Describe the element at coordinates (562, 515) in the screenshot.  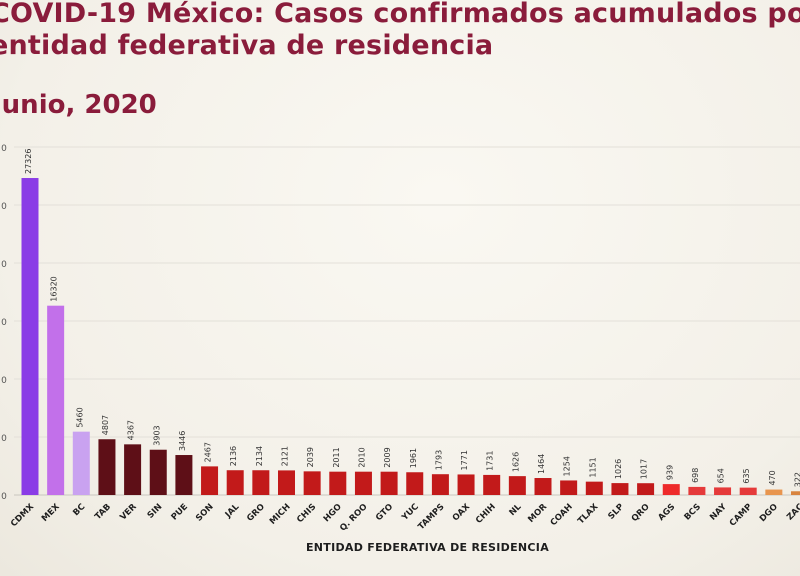
I see `x-tick-label: COAH` at that location.